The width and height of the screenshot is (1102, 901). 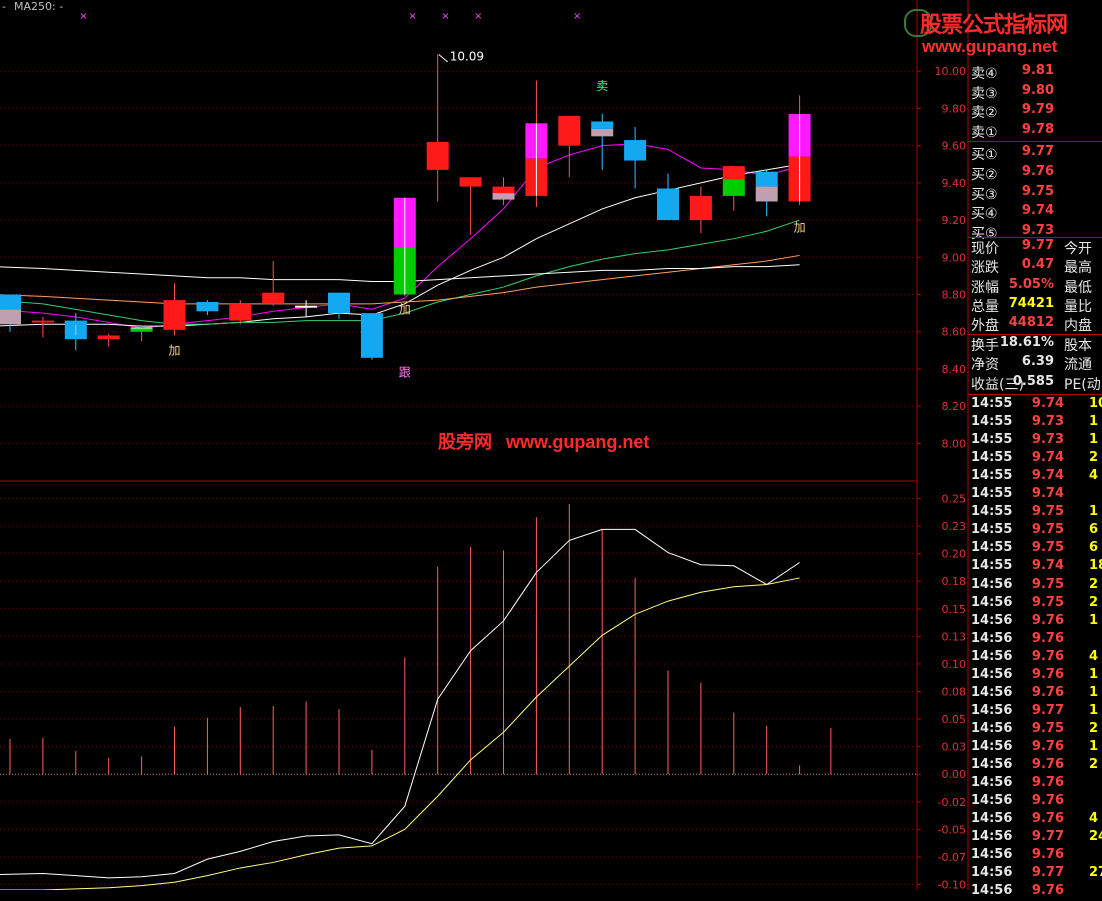 I want to click on y-tick-label: 0.05, so click(x=954, y=719).